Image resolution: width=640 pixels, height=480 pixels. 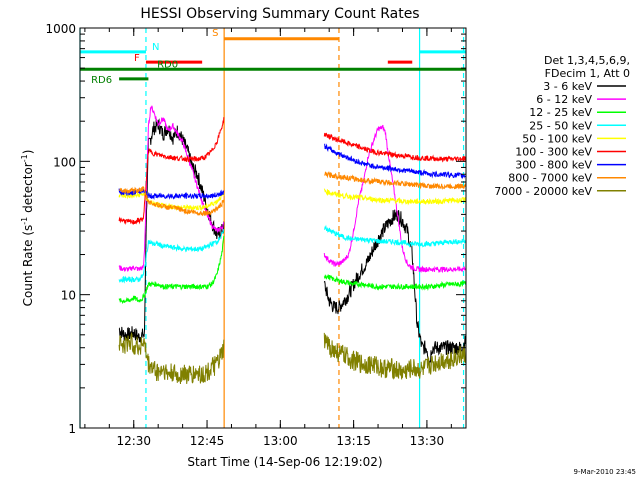 What do you see at coordinates (207, 441) in the screenshot?
I see `x-tick-label-2: 12:45` at bounding box center [207, 441].